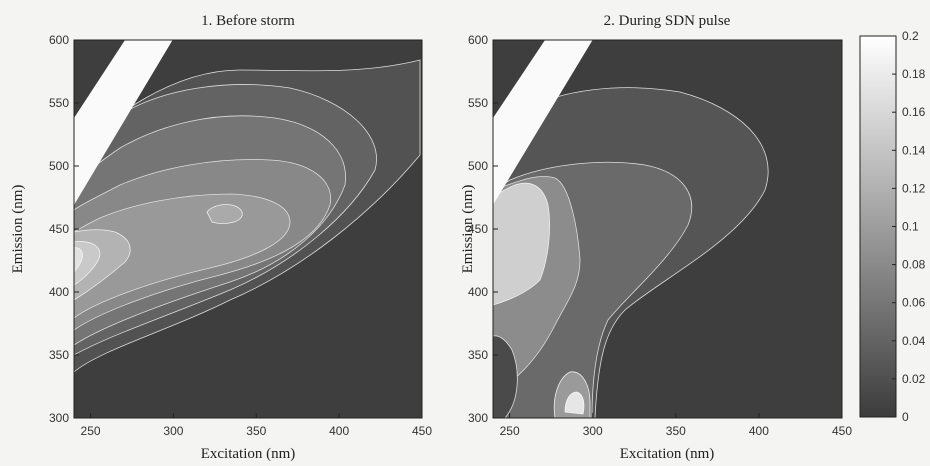 The height and width of the screenshot is (466, 930). What do you see at coordinates (593, 431) in the screenshot?
I see `panel2-x-tick-label: 300` at bounding box center [593, 431].